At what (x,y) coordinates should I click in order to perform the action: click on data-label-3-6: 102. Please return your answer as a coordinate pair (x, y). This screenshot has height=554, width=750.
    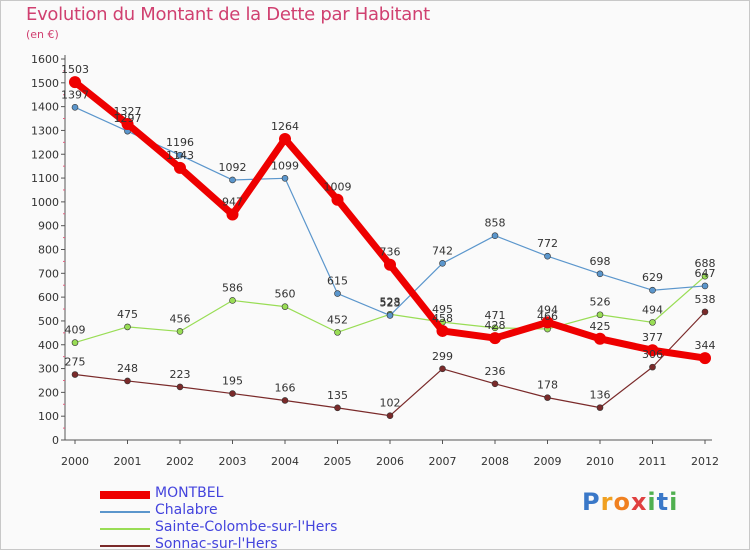
    Looking at the image, I should click on (390, 403).